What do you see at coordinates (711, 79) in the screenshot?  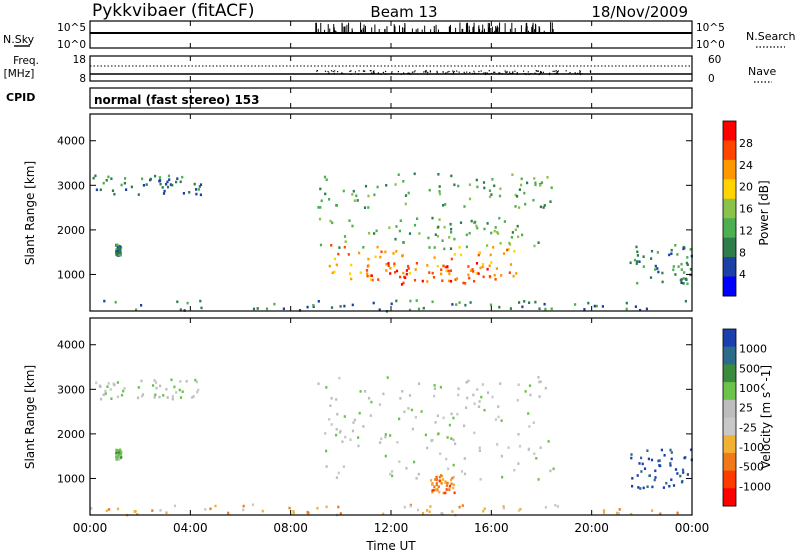 I see `nave-bottom-tick: 0` at bounding box center [711, 79].